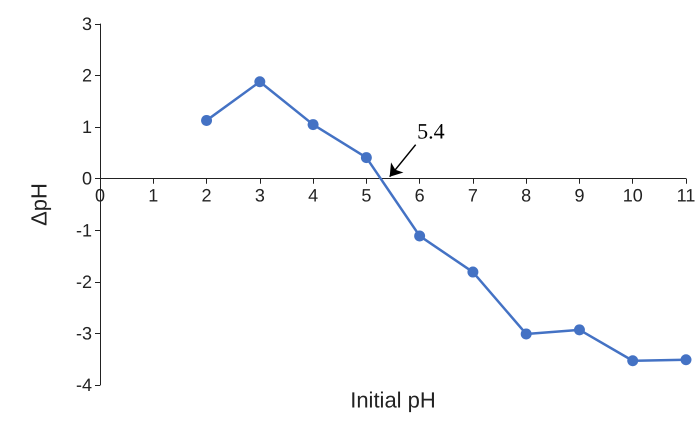 This screenshot has height=425, width=698. I want to click on x-tick-label: 2, so click(207, 196).